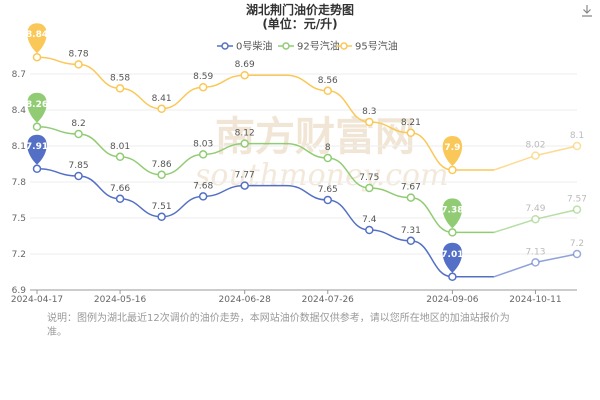 The image size is (600, 400). I want to click on chart-subtitle: (单位：元/升), so click(299, 23).